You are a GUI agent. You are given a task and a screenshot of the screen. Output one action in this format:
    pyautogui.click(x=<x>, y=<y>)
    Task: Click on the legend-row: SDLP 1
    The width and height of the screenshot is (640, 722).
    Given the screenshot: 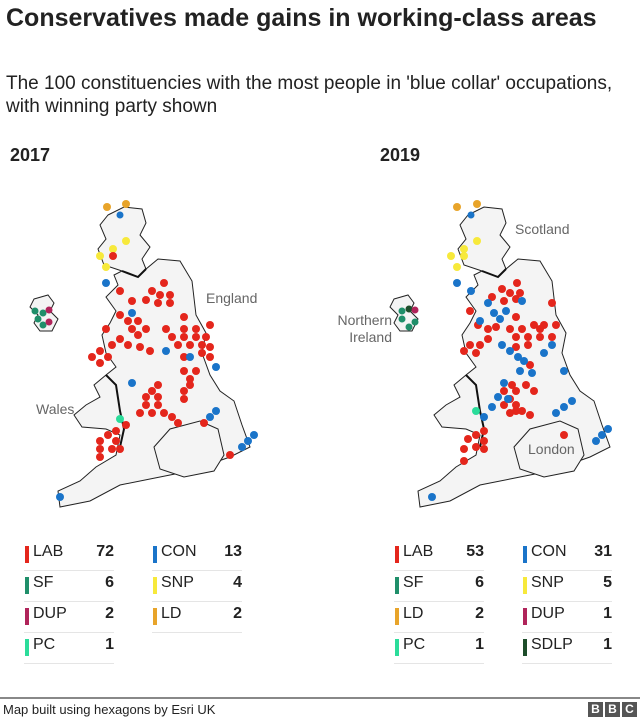 What is the action you would take?
    pyautogui.click(x=567, y=648)
    